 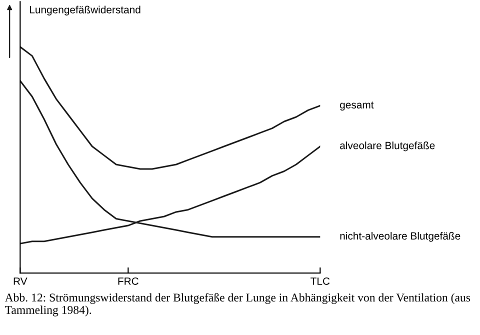 What do you see at coordinates (128, 281) in the screenshot?
I see `x-tick-label: FRC` at bounding box center [128, 281].